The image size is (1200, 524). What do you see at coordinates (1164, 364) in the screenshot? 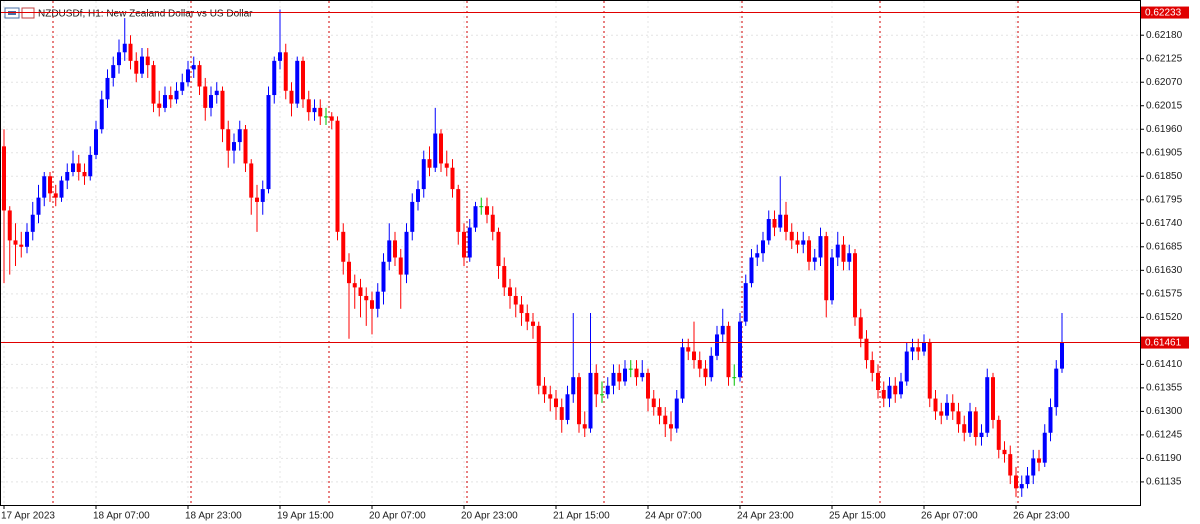
I see `y-tick-label: 0.61410` at bounding box center [1164, 364].